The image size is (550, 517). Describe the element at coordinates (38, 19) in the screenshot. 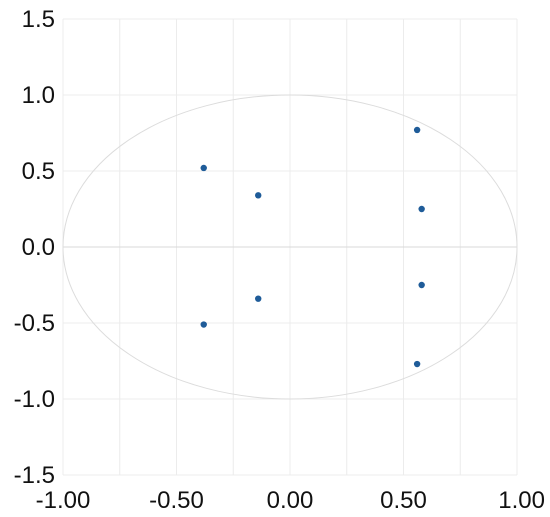

I see `y-tick-label: 1.5` at that location.